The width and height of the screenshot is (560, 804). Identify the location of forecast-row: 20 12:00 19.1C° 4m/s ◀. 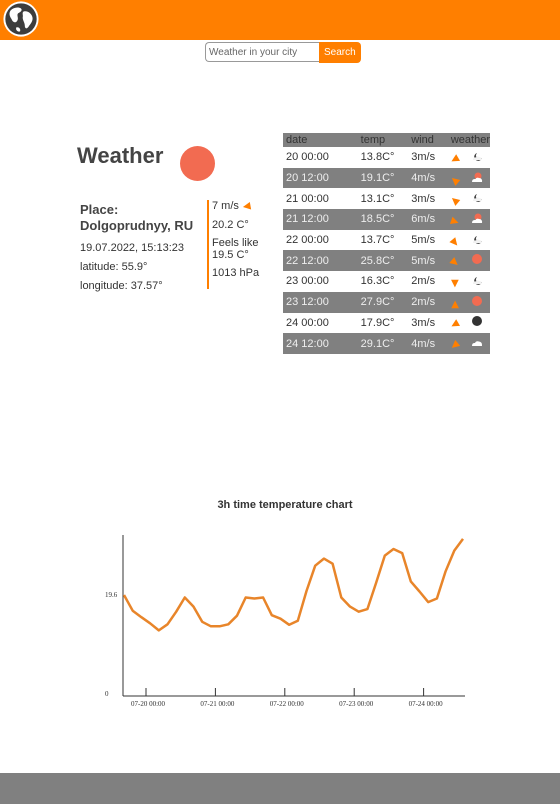
(386, 178).